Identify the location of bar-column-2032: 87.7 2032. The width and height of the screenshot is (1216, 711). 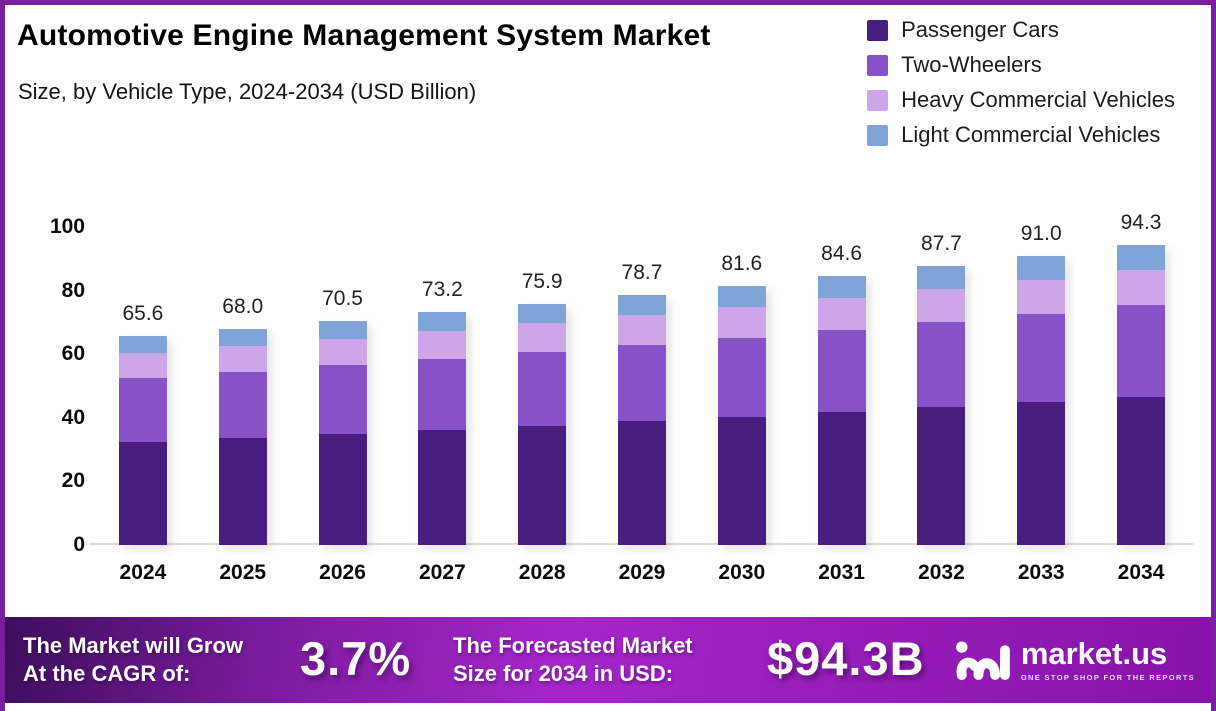
(942, 405).